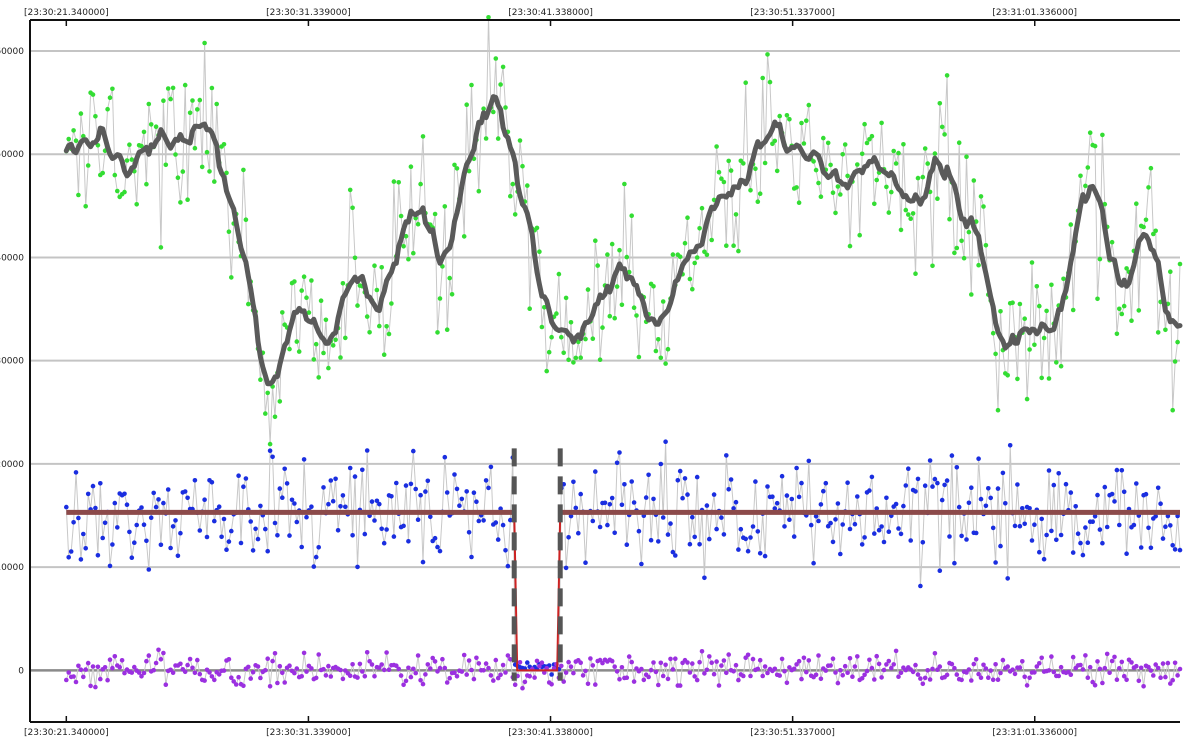 The image size is (1185, 745). Describe the element at coordinates (550, 13) in the screenshot. I see `x-tick-label-top: [23:30:41.338000]` at that location.